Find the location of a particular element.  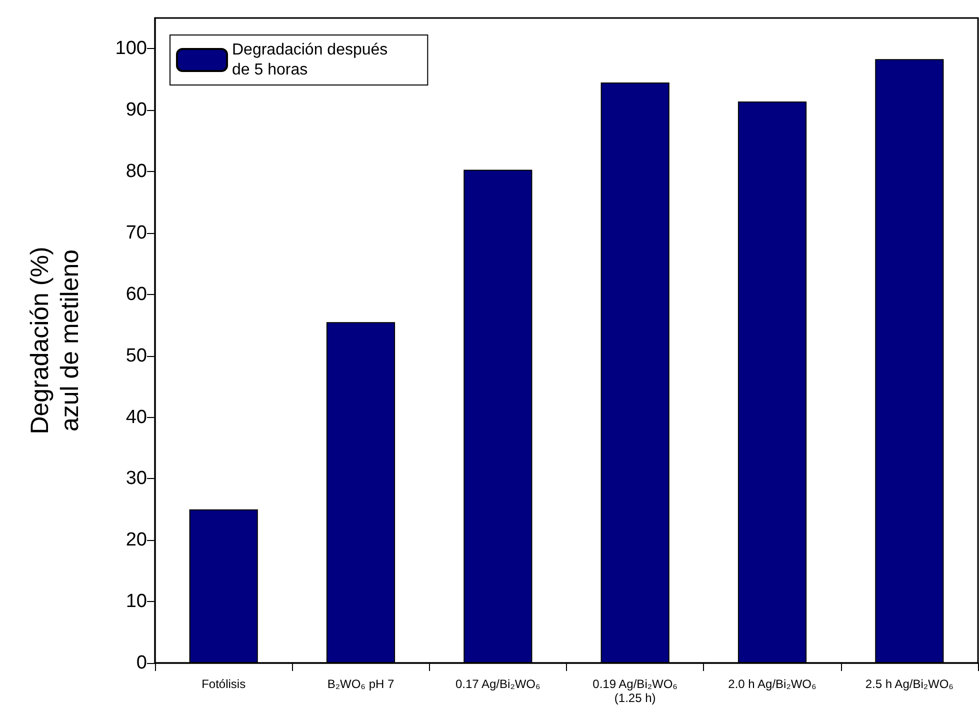

y-tick-label: 80 is located at coordinates (136, 171).